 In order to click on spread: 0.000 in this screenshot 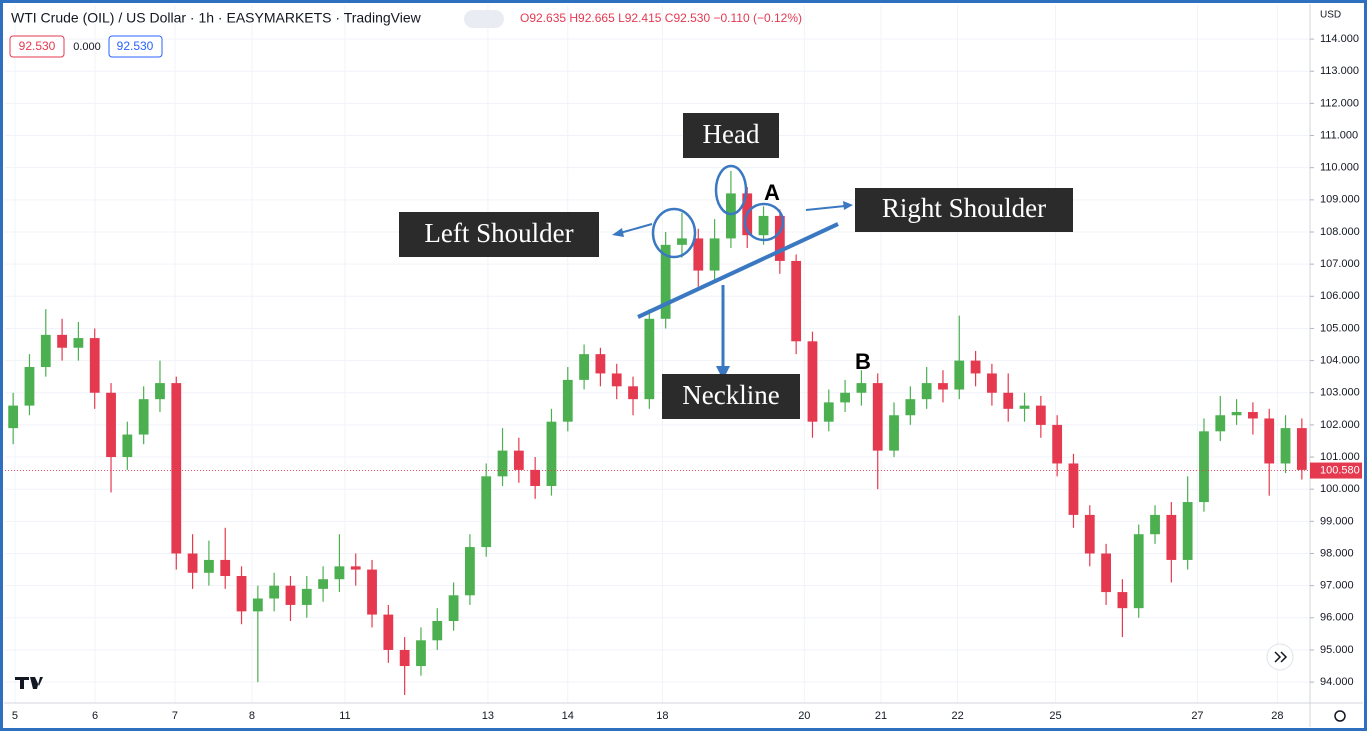, I will do `click(87, 47)`.